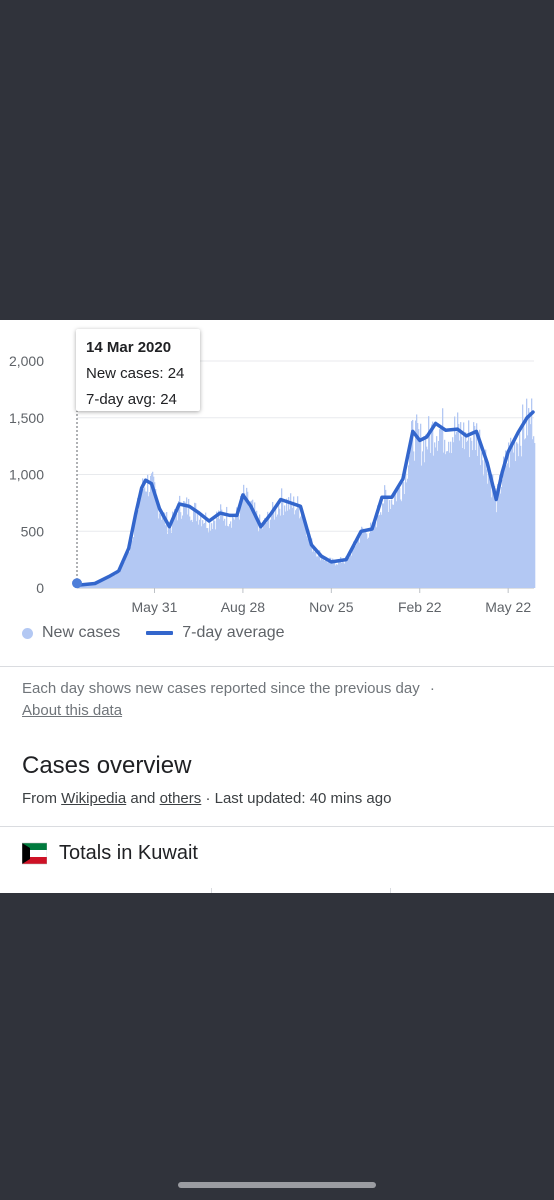 This screenshot has width=554, height=1200. I want to click on home-indicator, so click(277, 1185).